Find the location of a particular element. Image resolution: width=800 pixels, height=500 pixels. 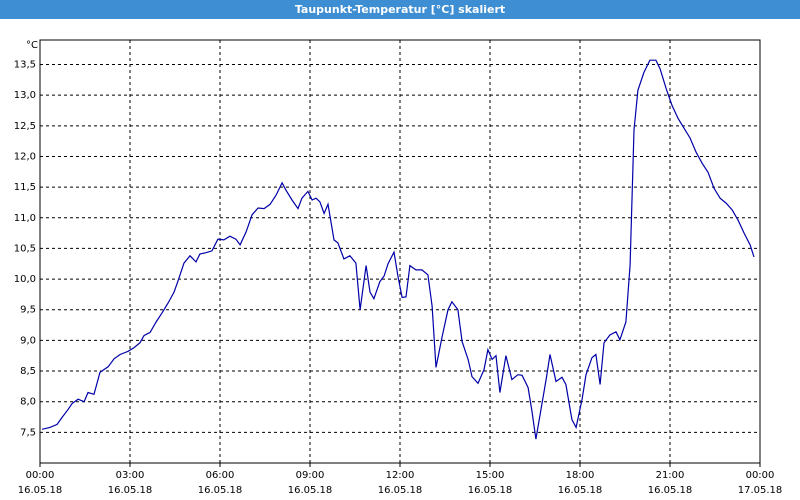

y-tick-label: 11,0 is located at coordinates (25, 218).